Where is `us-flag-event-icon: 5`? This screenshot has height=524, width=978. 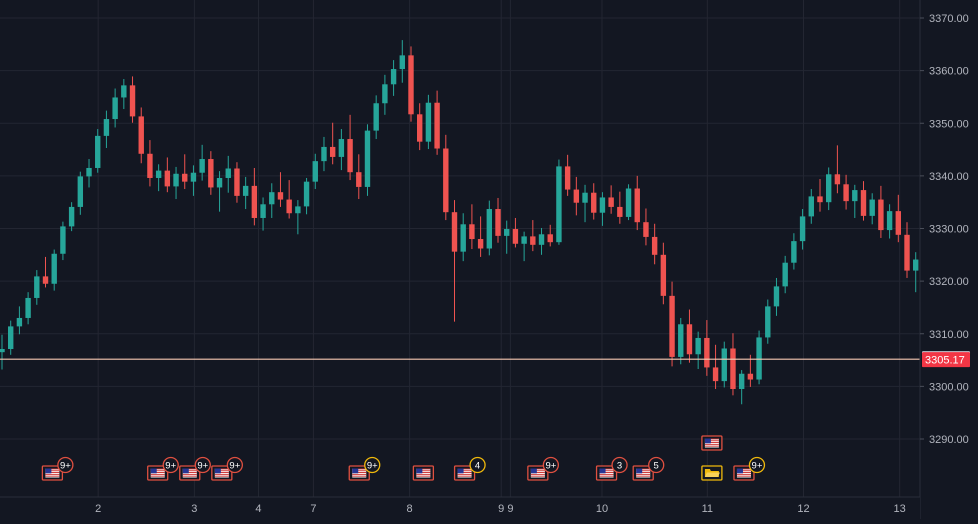
us-flag-event-icon: 5 is located at coordinates (648, 468).